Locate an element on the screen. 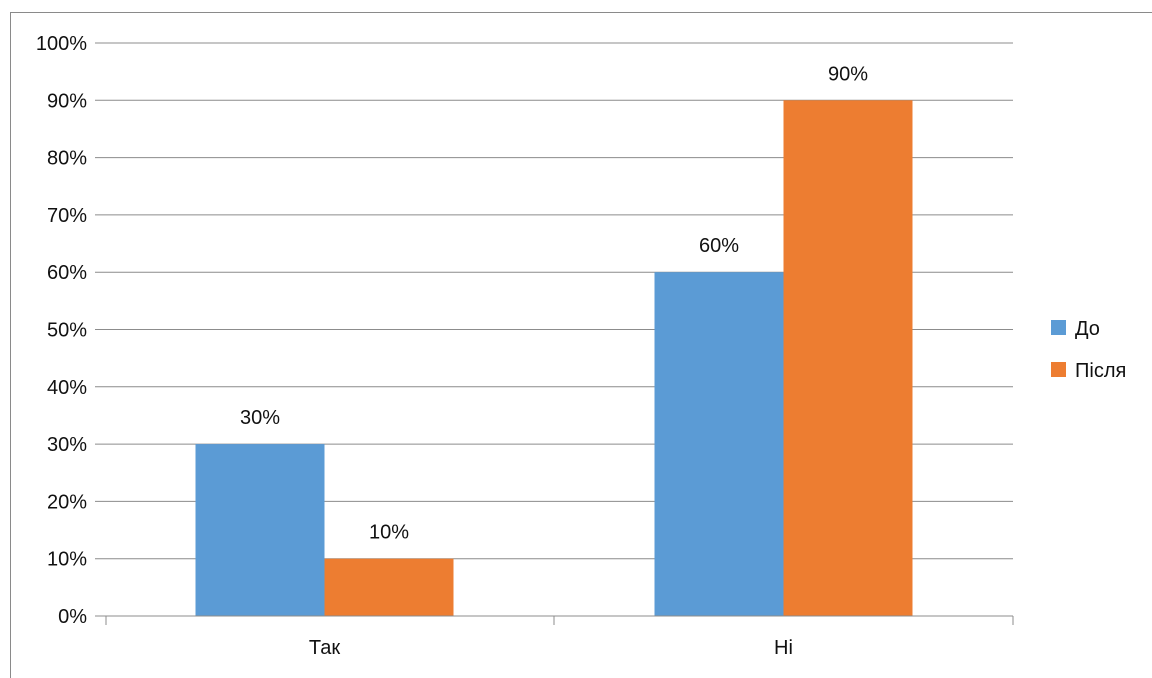  y-tick-label: 80% is located at coordinates (67, 159).